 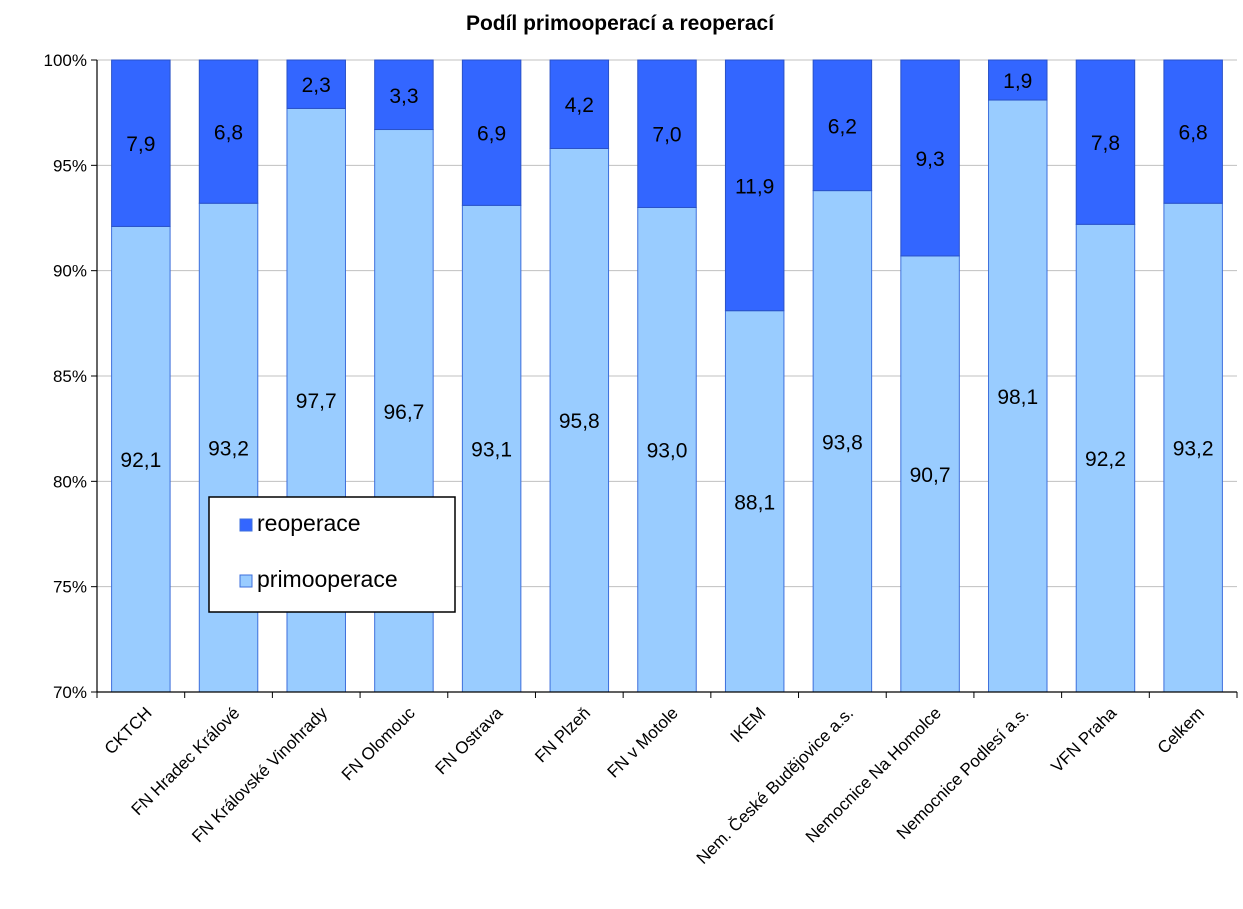 I want to click on legend-label-primooperace: primooperace, so click(x=327, y=579).